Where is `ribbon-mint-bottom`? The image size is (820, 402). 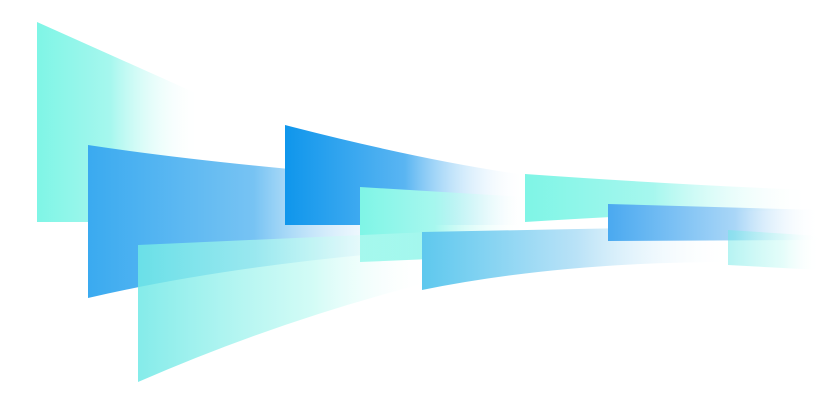 ribbon-mint-bottom is located at coordinates (284, 307).